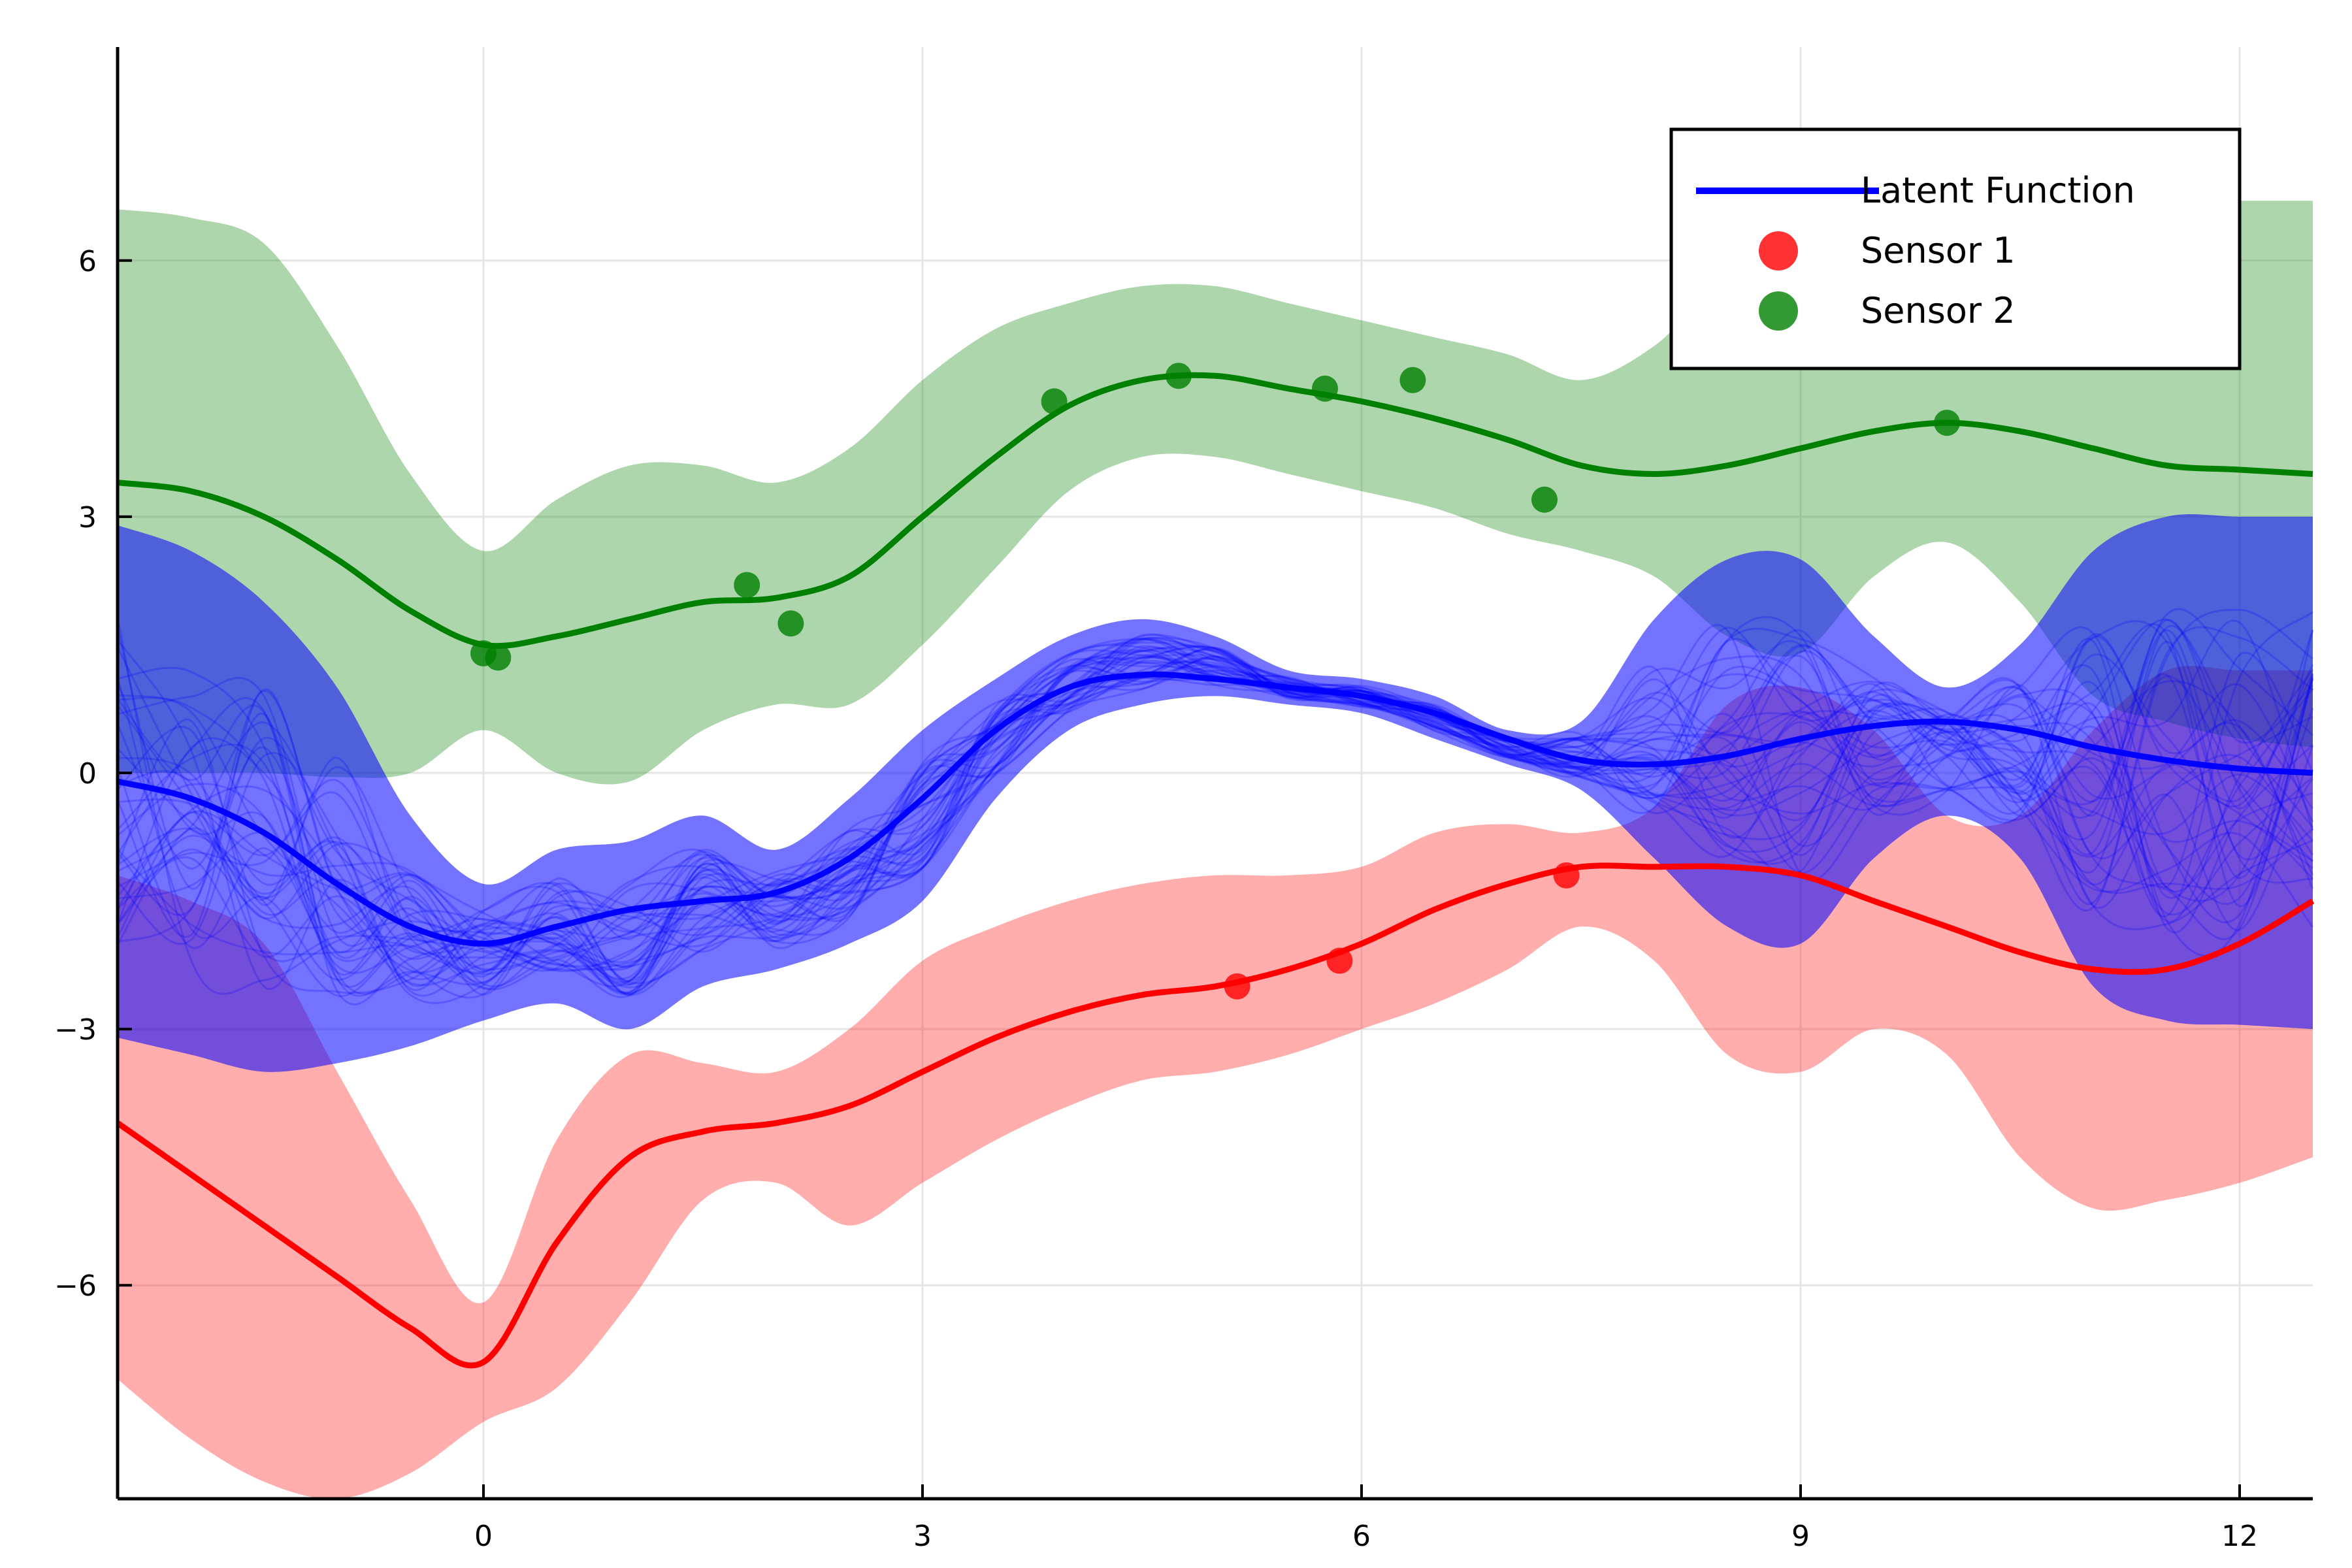 Image resolution: width=2352 pixels, height=1568 pixels. I want to click on y-tick-label: −6, so click(75, 1286).